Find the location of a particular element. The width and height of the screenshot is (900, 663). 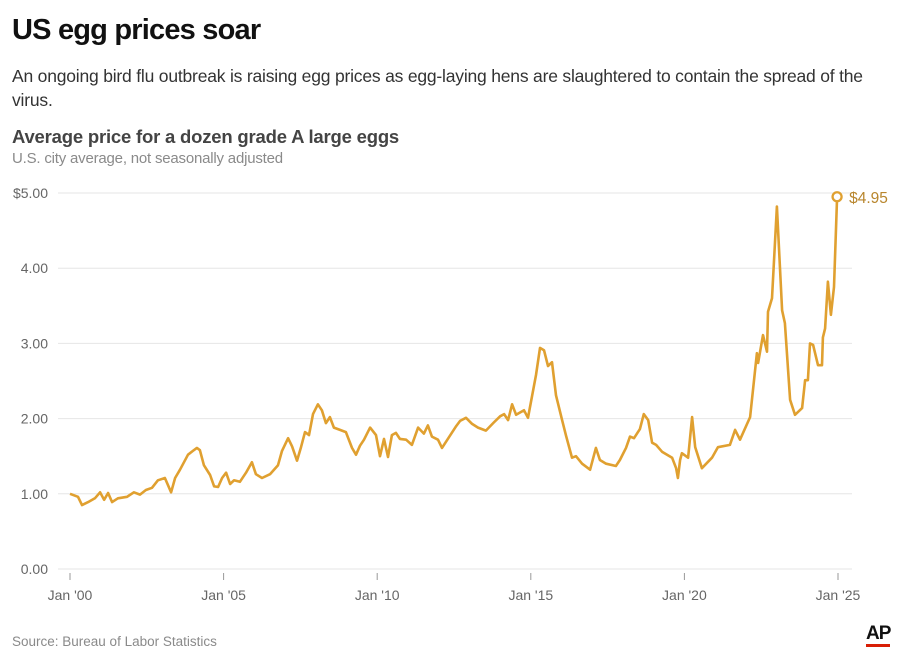

x-tick-label: Jan '00 is located at coordinates (70, 595).